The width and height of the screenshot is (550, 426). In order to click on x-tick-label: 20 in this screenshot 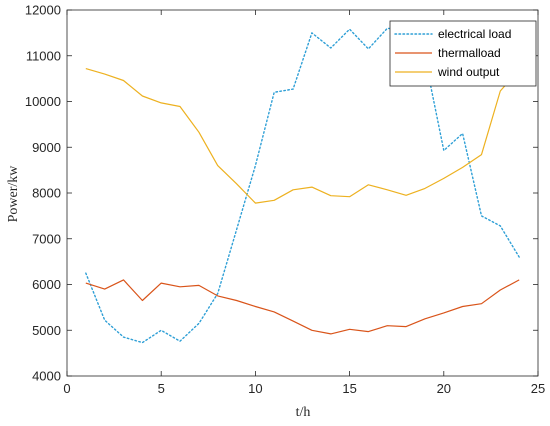, I will do `click(444, 388)`.